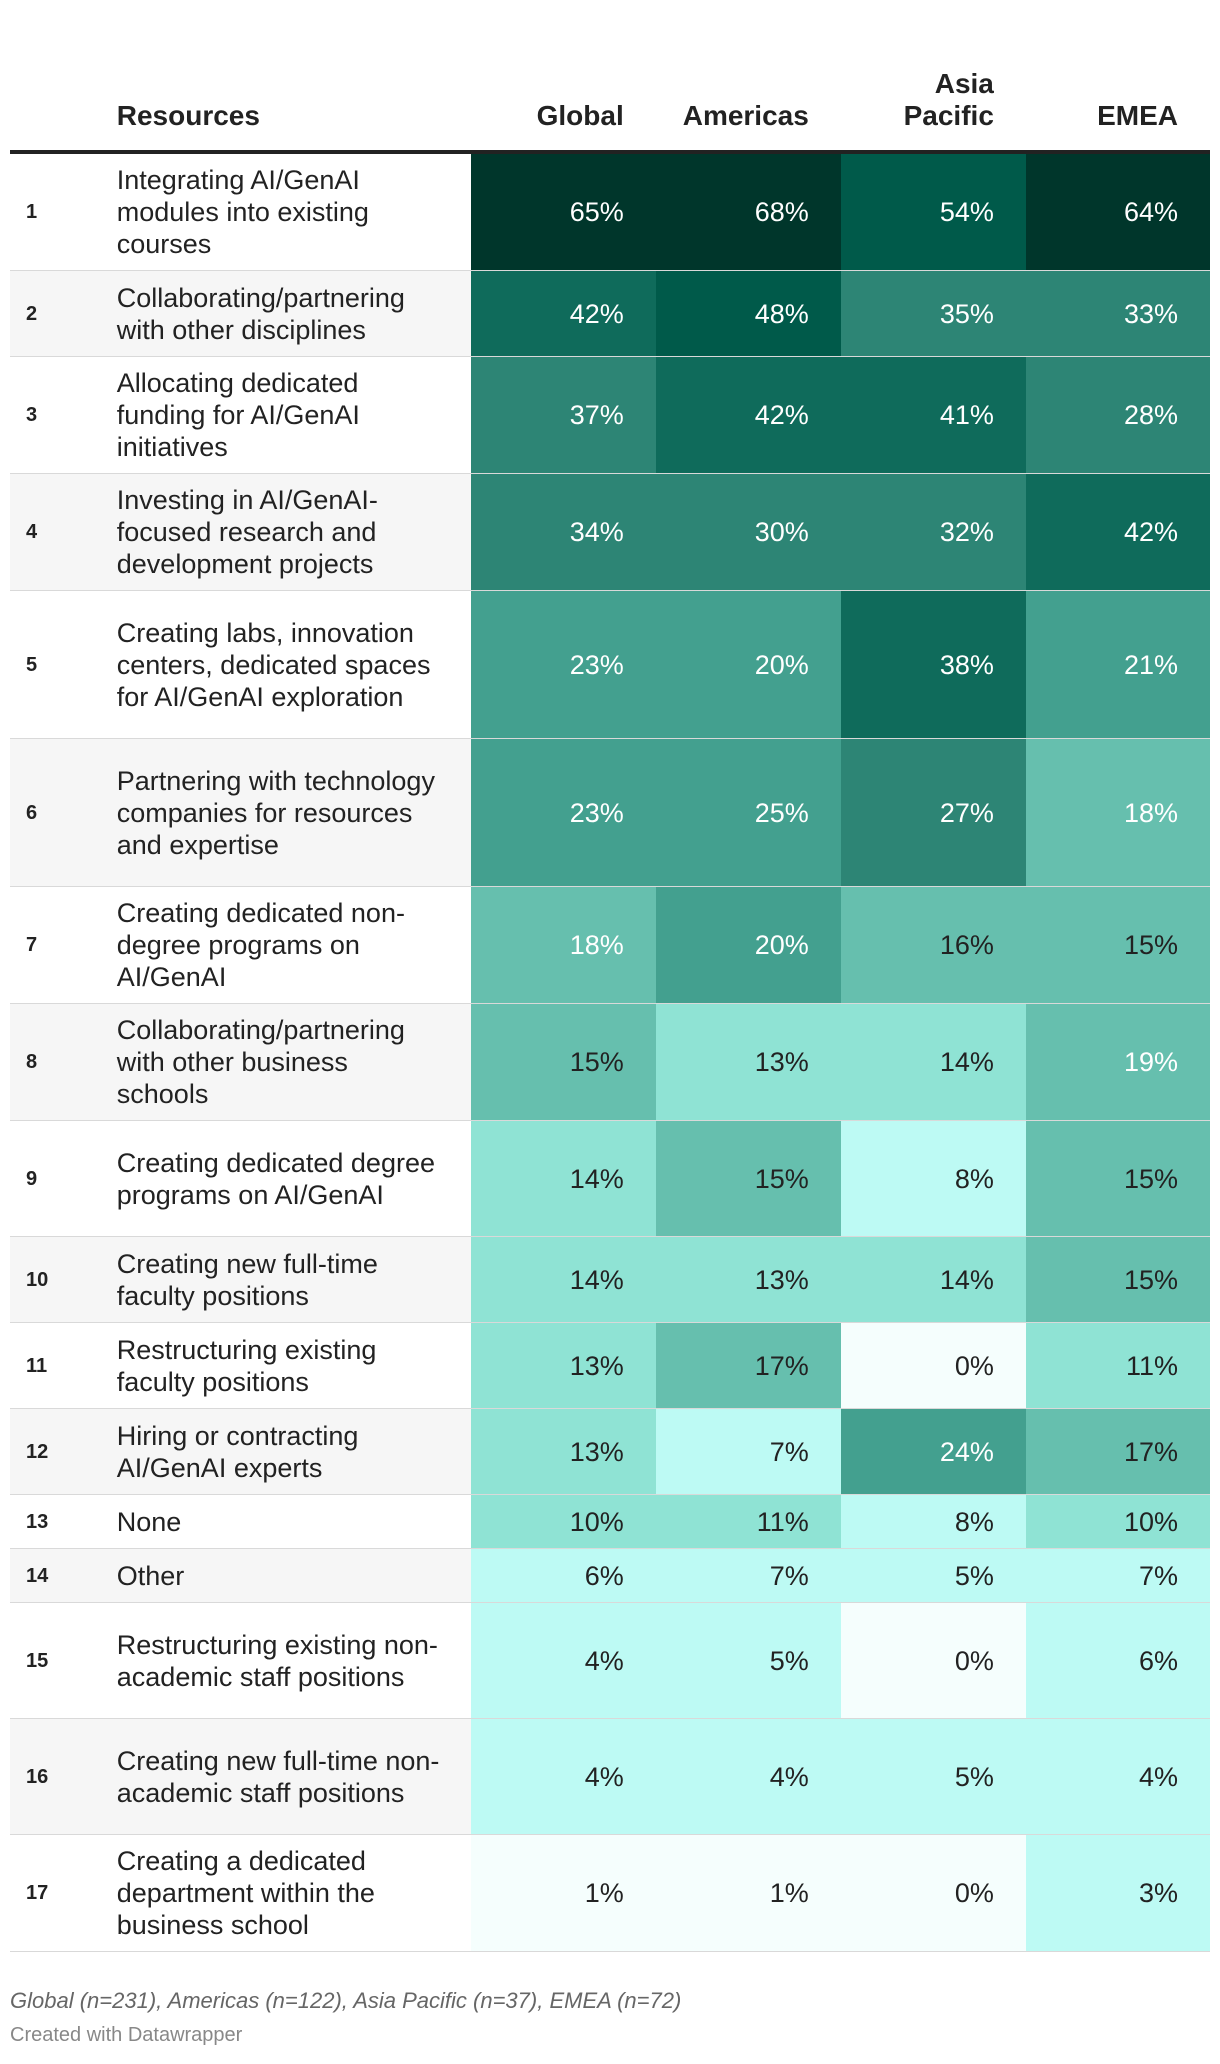 Image resolution: width=1220 pixels, height=2064 pixels. Describe the element at coordinates (610, 1521) in the screenshot. I see `table-row: 13 None 10% 11% 8% 10%` at that location.